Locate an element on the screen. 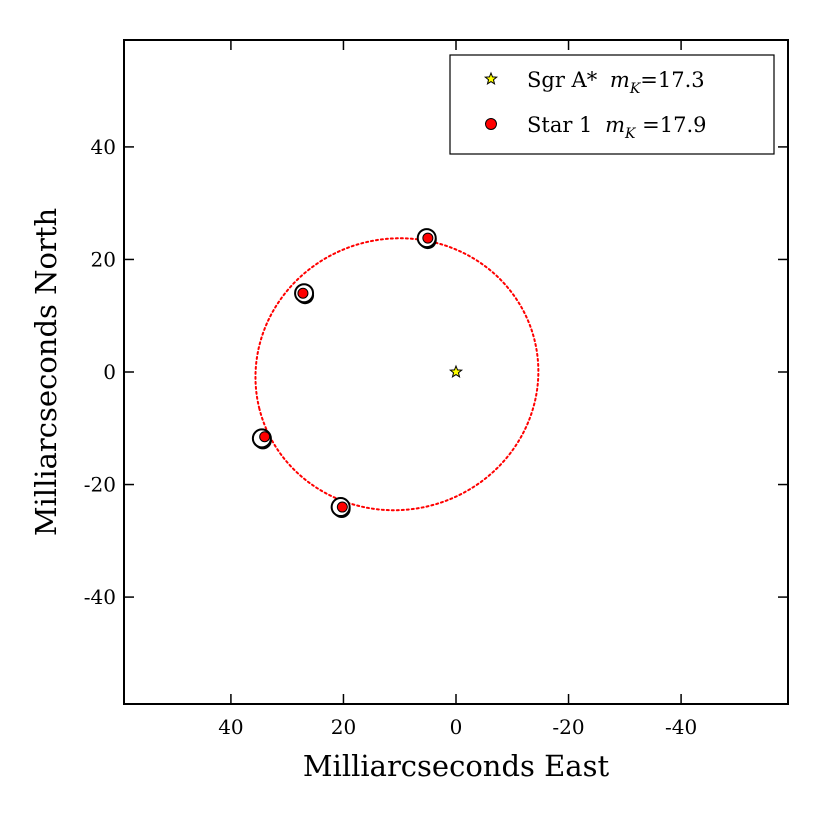 Image resolution: width=830 pixels, height=830 pixels. sgr-a-star-point is located at coordinates (456, 371).